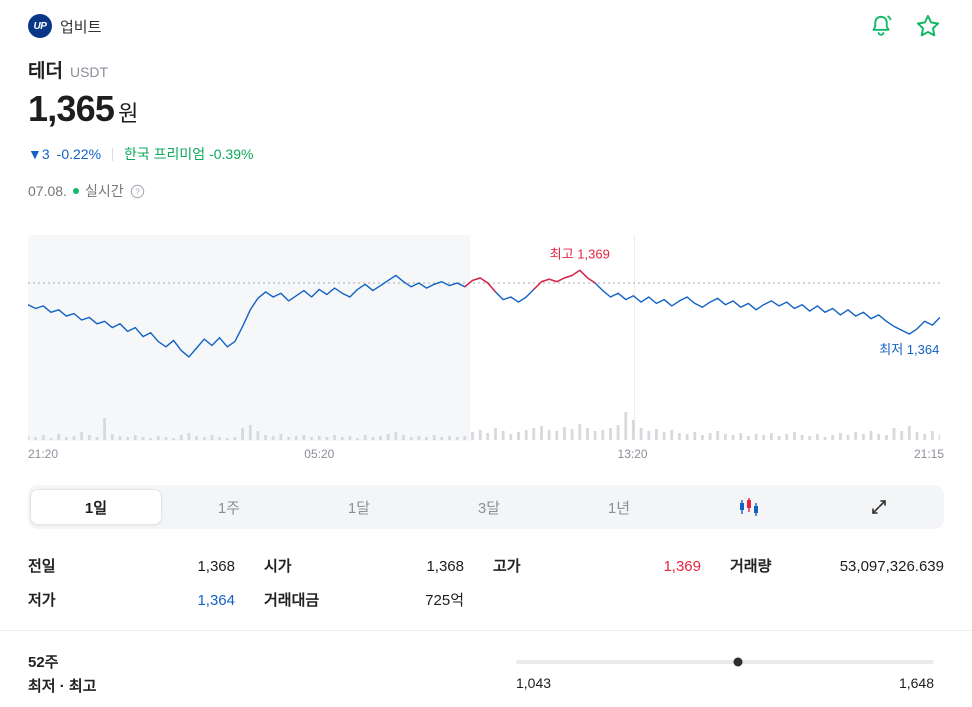  I want to click on previous-day-shade, so click(249, 338).